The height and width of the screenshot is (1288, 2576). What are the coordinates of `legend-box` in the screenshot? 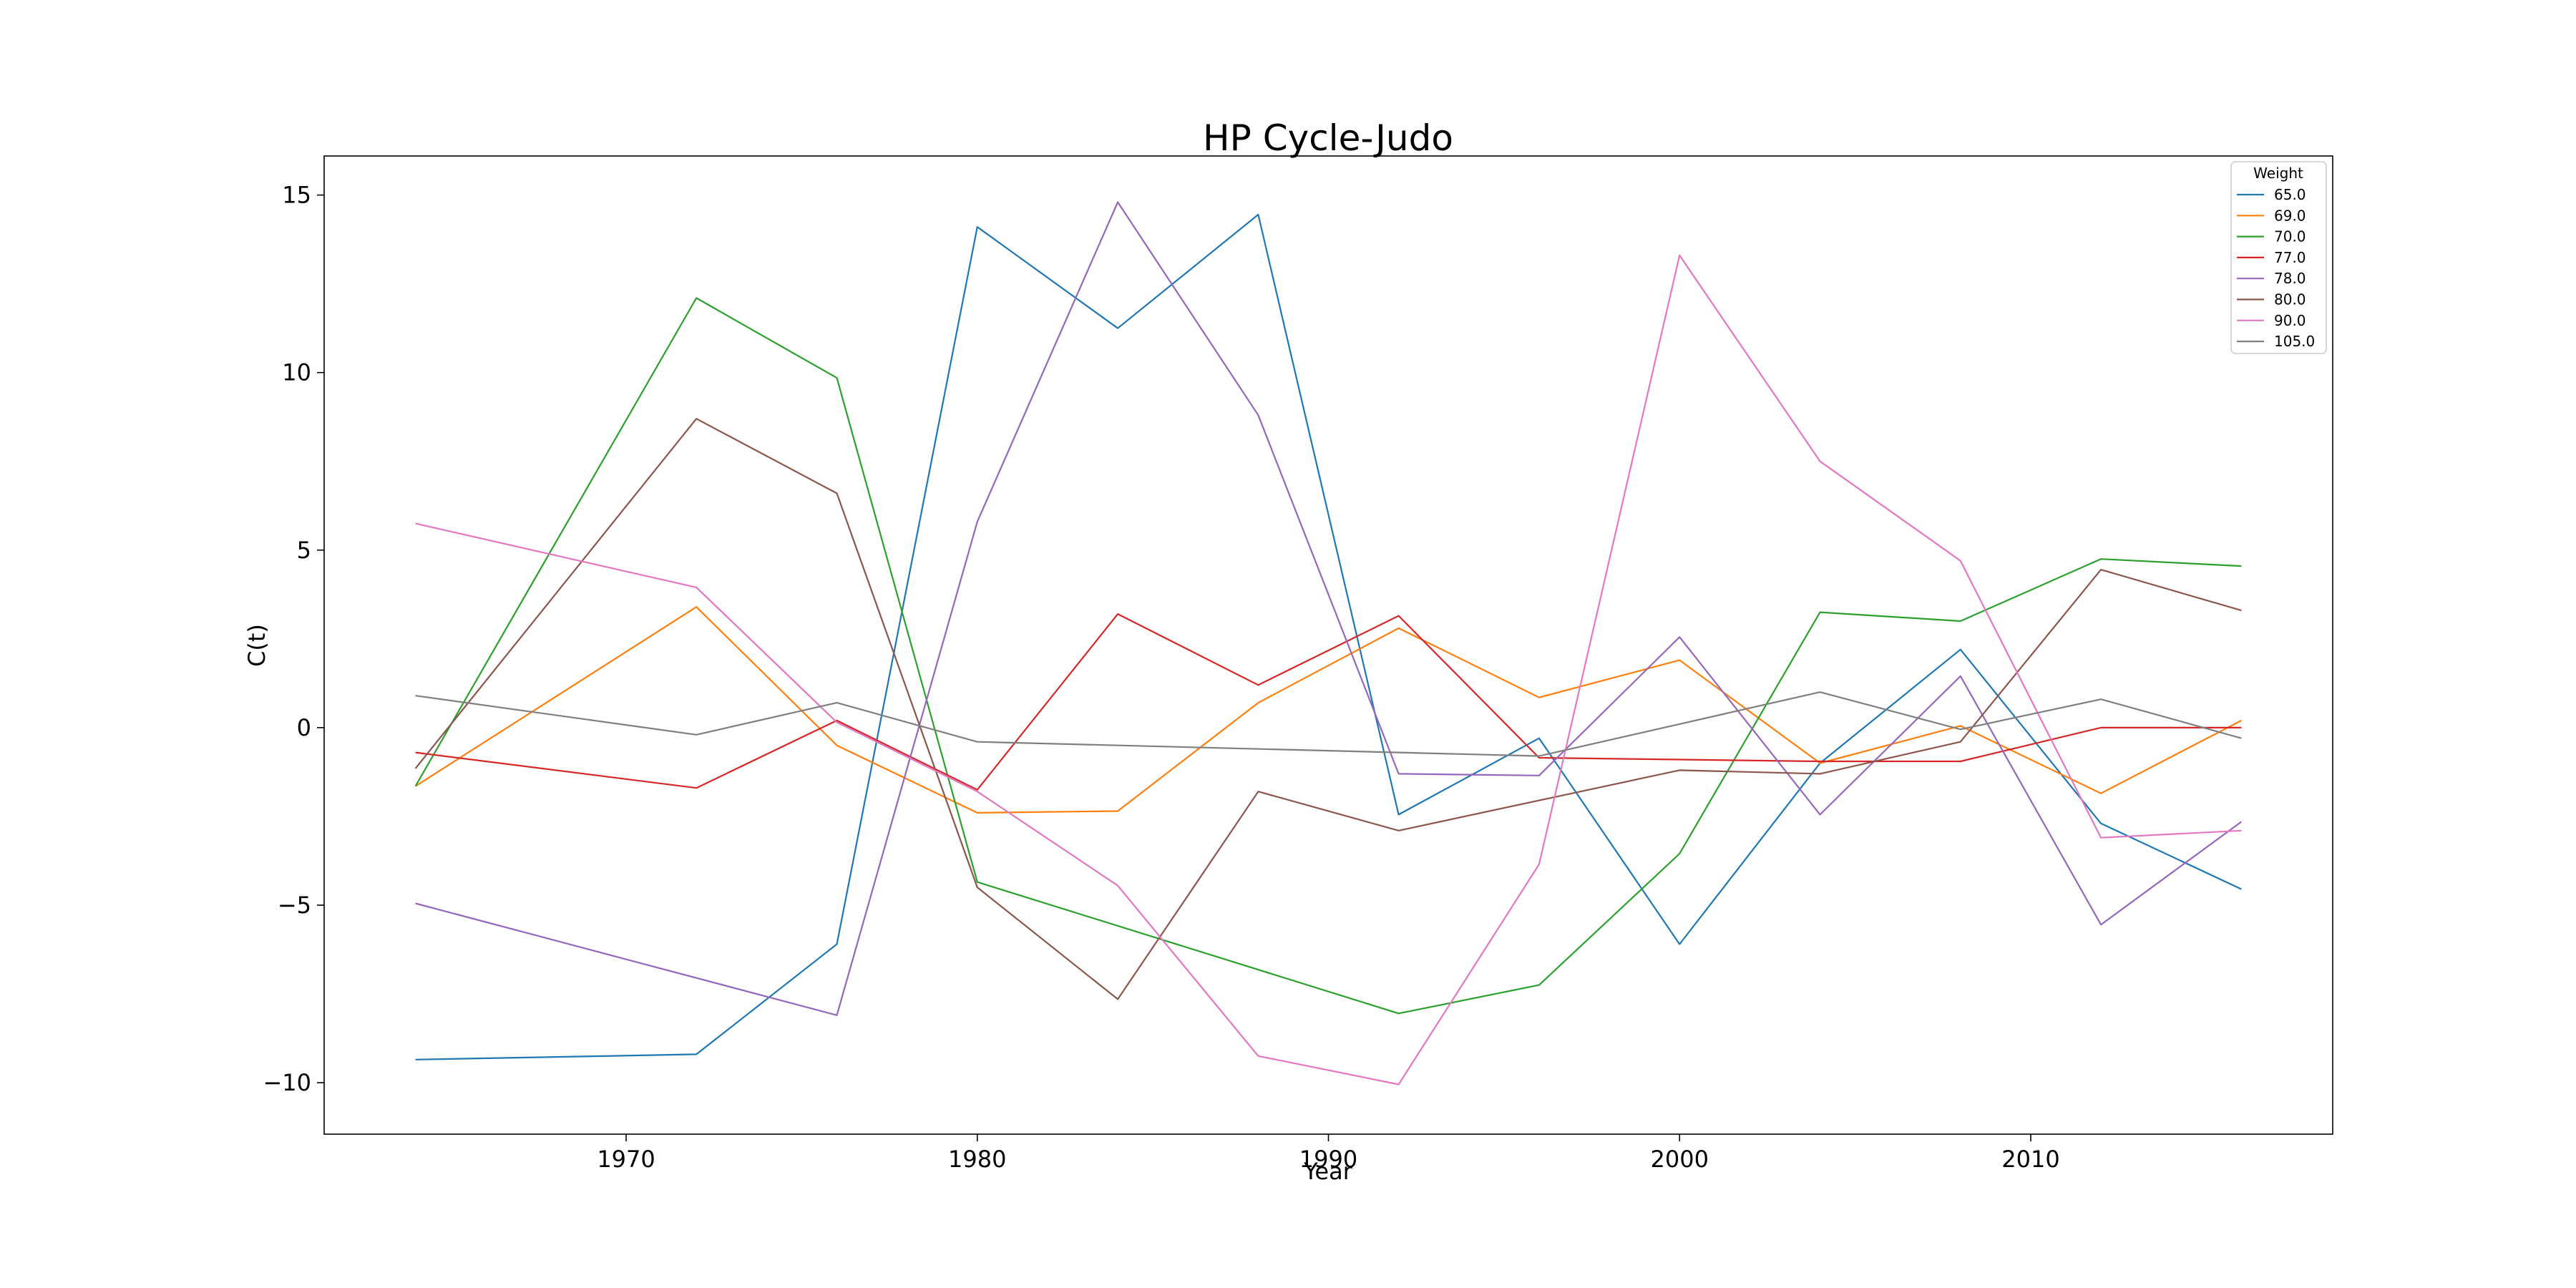 It's located at (2278, 257).